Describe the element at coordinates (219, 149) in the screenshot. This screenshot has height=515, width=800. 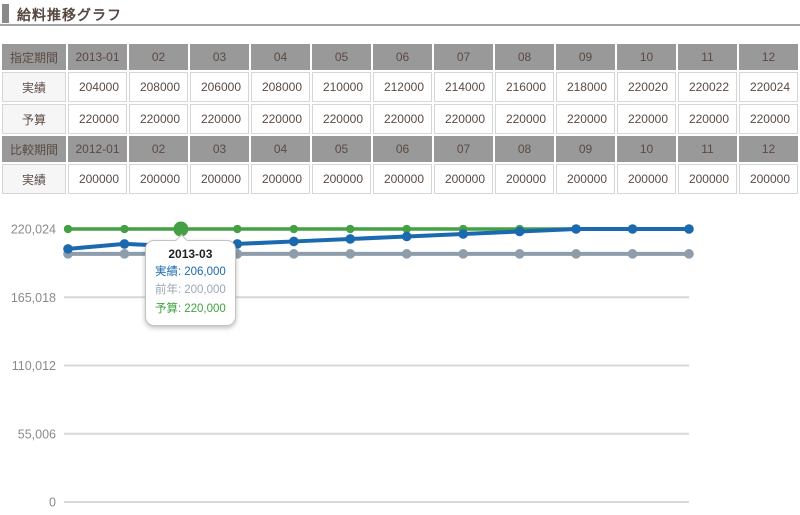
I see `period-cell: 03` at that location.